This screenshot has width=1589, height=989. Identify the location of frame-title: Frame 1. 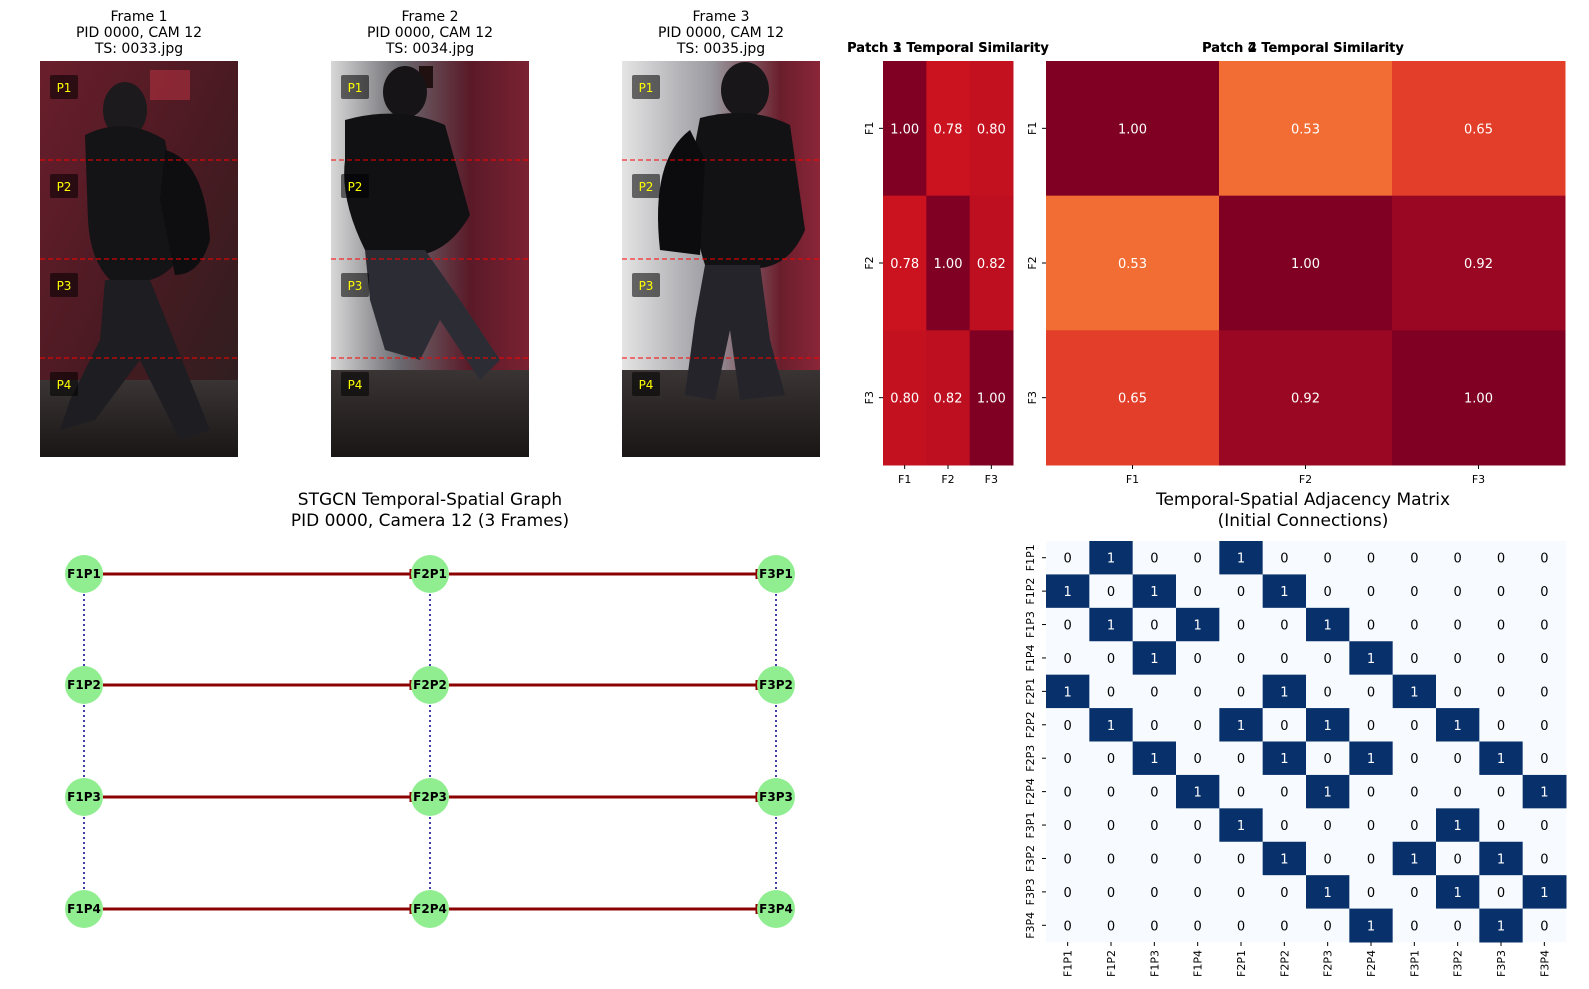
(139, 17).